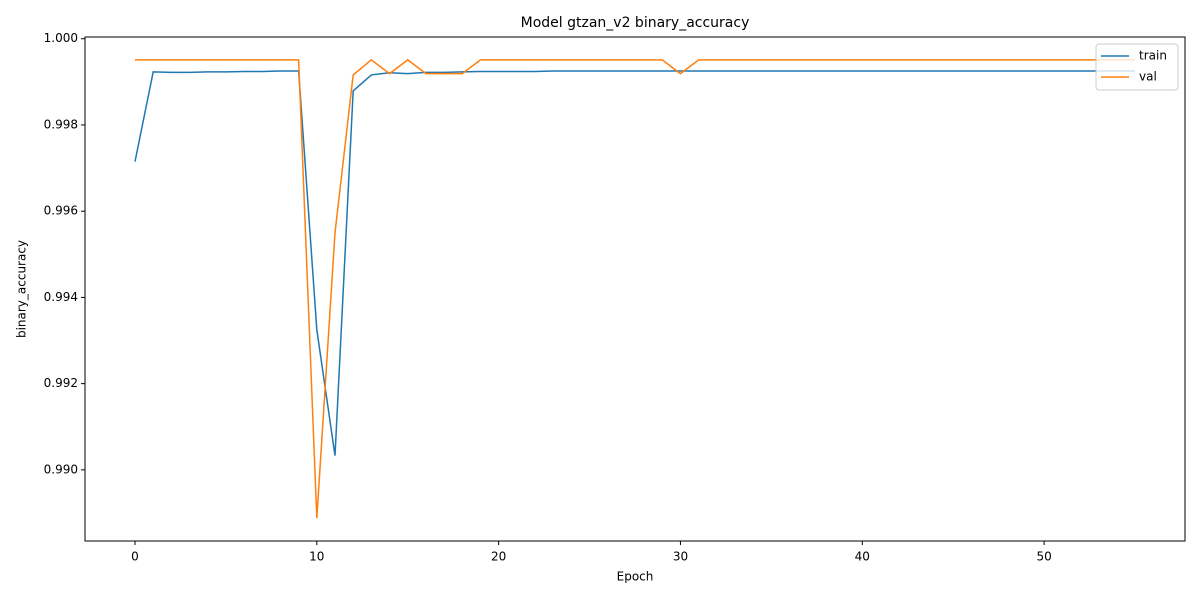  What do you see at coordinates (22, 289) in the screenshot?
I see `y-axis-label: binary_accuracy` at bounding box center [22, 289].